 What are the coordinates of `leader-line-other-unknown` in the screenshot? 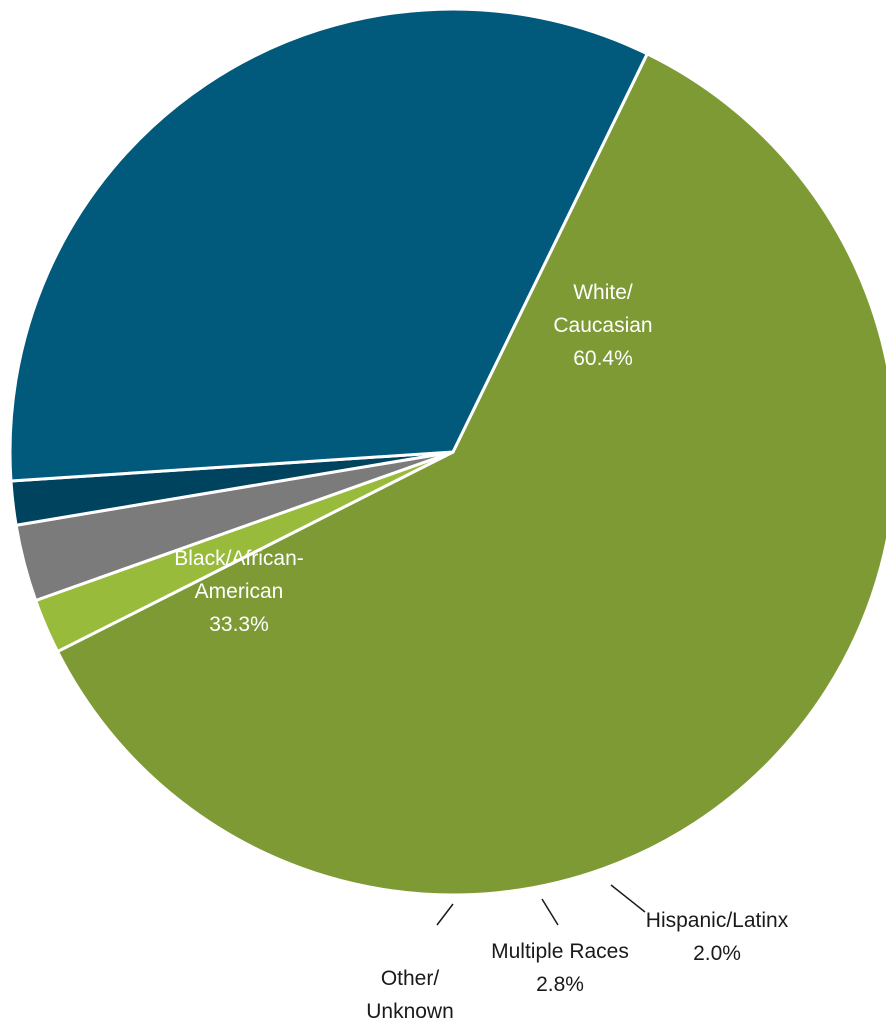 It's located at (445, 914).